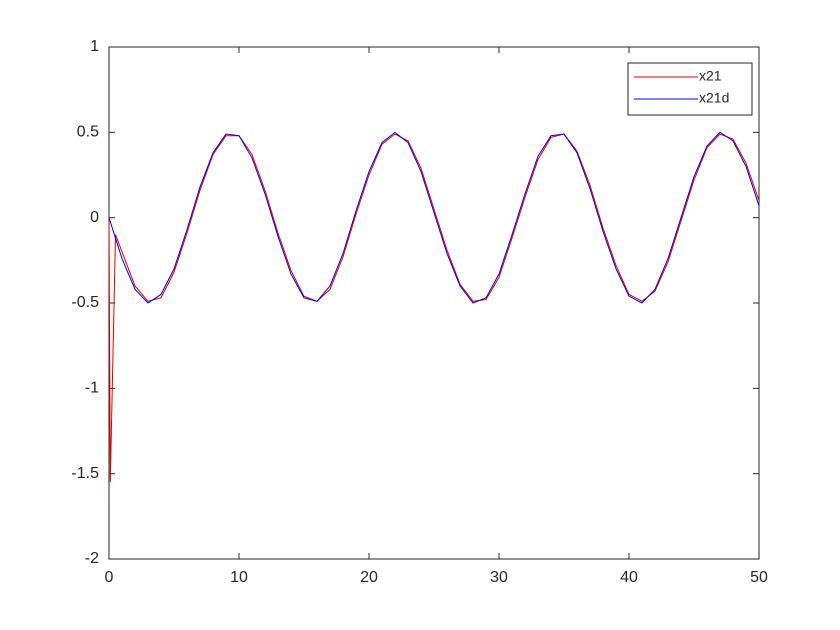  Describe the element at coordinates (85, 473) in the screenshot. I see `y-tick-label: -1.5` at that location.